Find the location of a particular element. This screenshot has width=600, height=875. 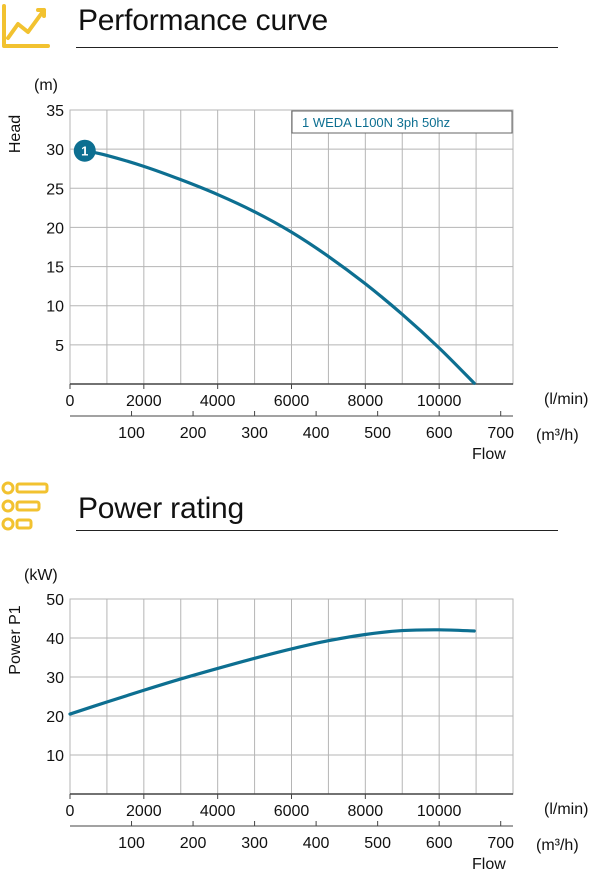

power-x2-tick-label: 300 is located at coordinates (254, 843).